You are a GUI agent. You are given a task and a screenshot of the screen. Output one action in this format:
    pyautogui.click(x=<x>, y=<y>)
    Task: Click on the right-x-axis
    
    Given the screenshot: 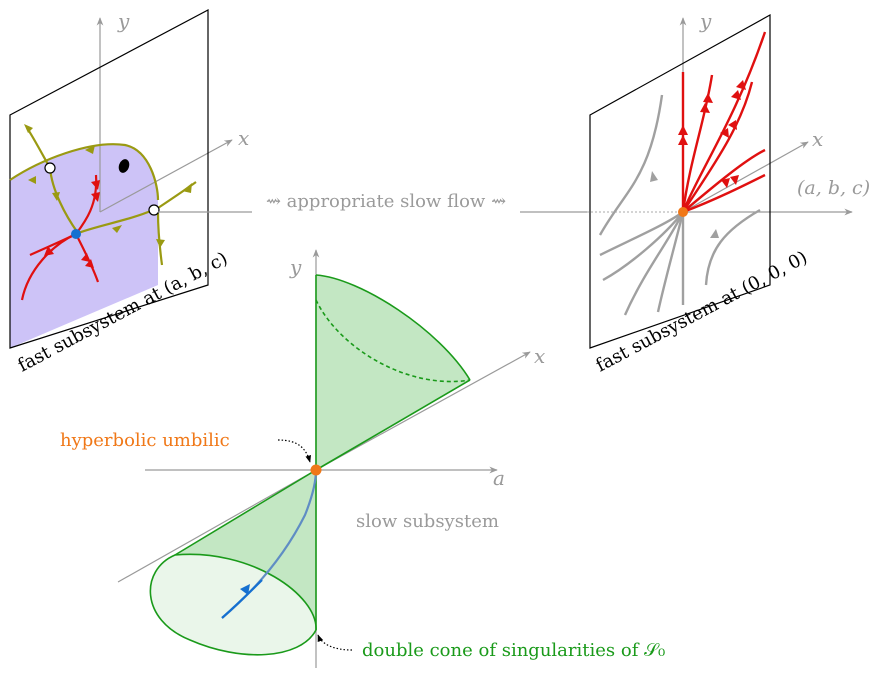 What is the action you would take?
    pyautogui.click(x=745, y=177)
    